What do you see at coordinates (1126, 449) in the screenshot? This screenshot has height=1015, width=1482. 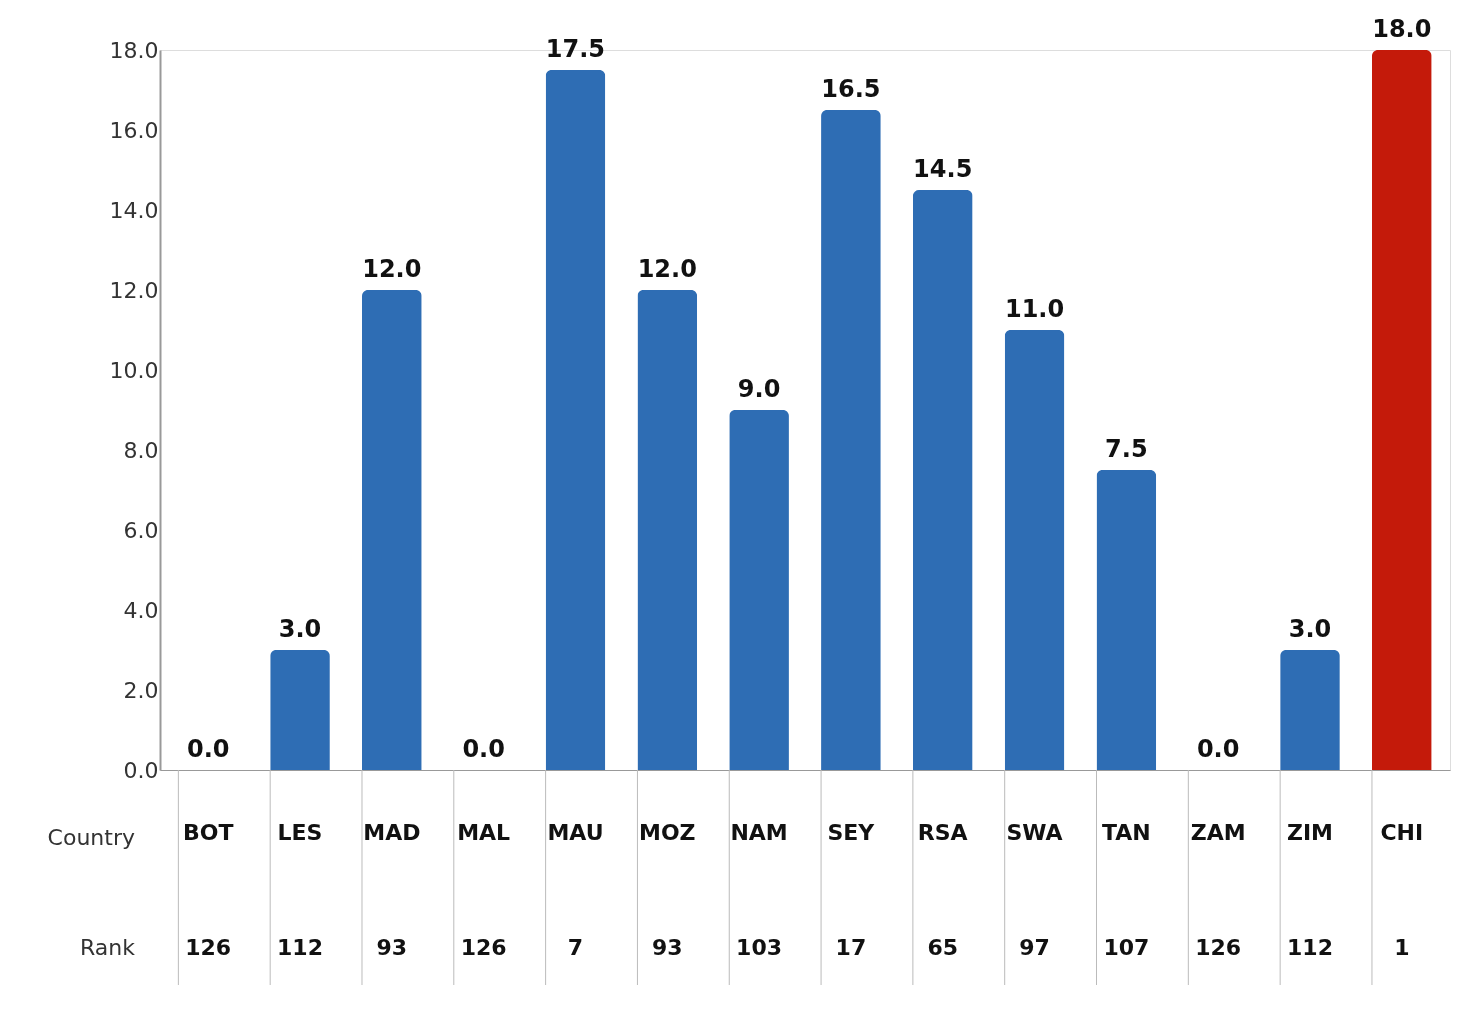 I see `data-label: 7.5` at bounding box center [1126, 449].